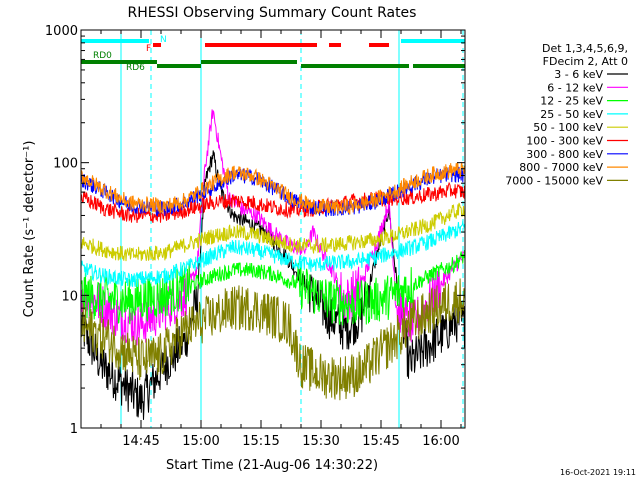 This screenshot has height=480, width=640. Describe the element at coordinates (140, 441) in the screenshot. I see `x-tick-label-1: 14:45` at that location.